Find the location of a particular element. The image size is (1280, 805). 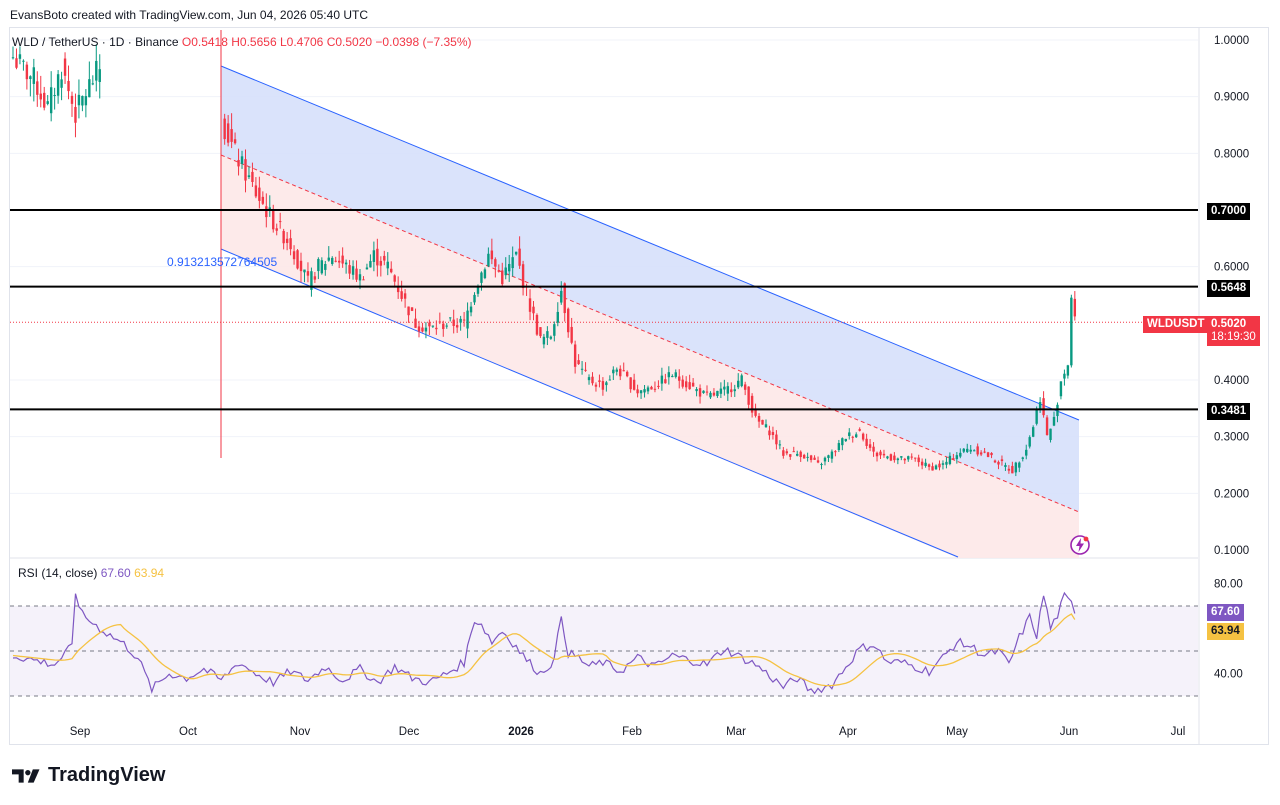

tradingview-logo-icon is located at coordinates (26, 775).